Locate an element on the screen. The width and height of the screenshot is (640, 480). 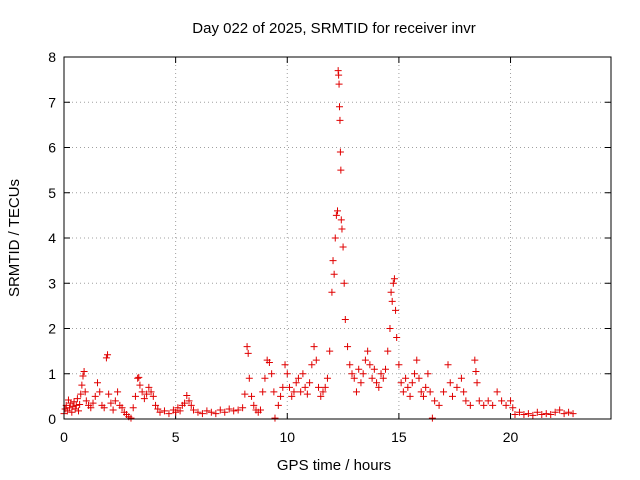
y-tick-label: 3 is located at coordinates (52, 283).